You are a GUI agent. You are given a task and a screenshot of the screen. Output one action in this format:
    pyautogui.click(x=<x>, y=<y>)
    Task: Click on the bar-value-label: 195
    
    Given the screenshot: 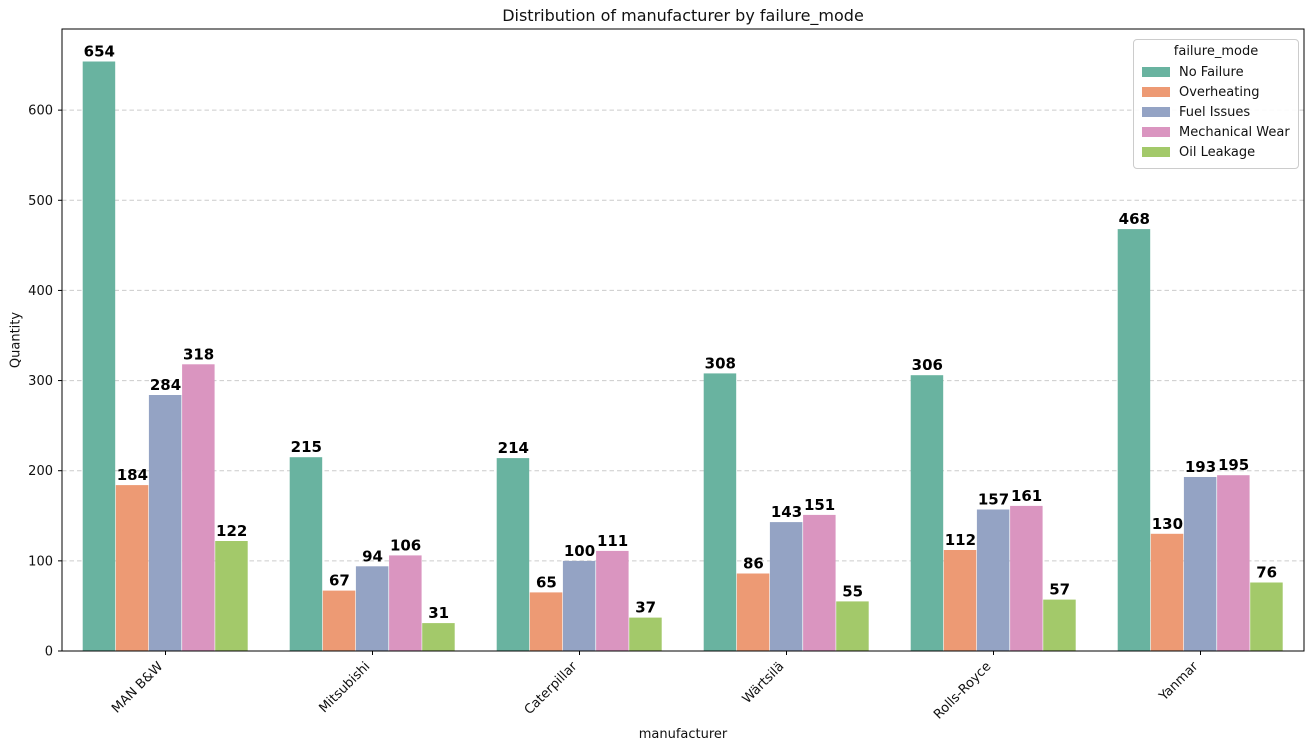 What is the action you would take?
    pyautogui.click(x=1233, y=465)
    